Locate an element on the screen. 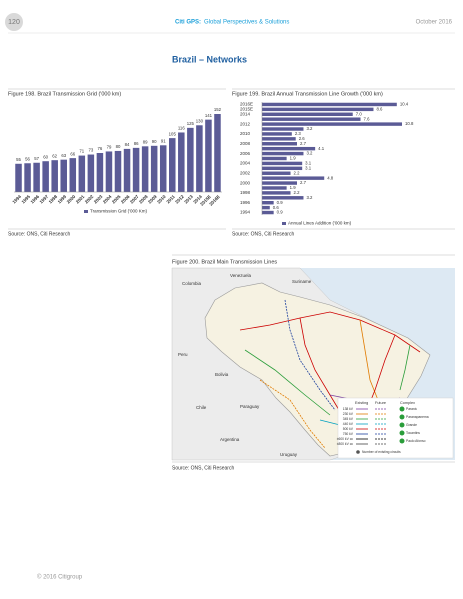 The image size is (463, 599). legend-label: 500 kV is located at coordinates (348, 429).